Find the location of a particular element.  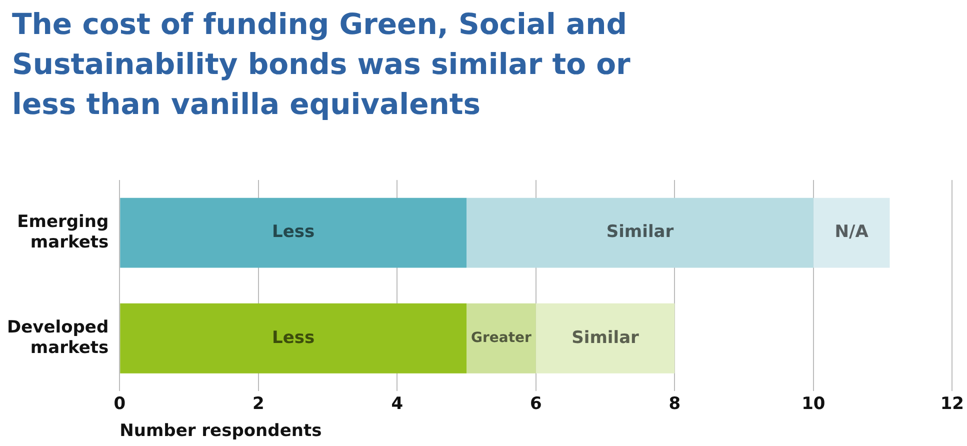

series-label: Less is located at coordinates (293, 338).